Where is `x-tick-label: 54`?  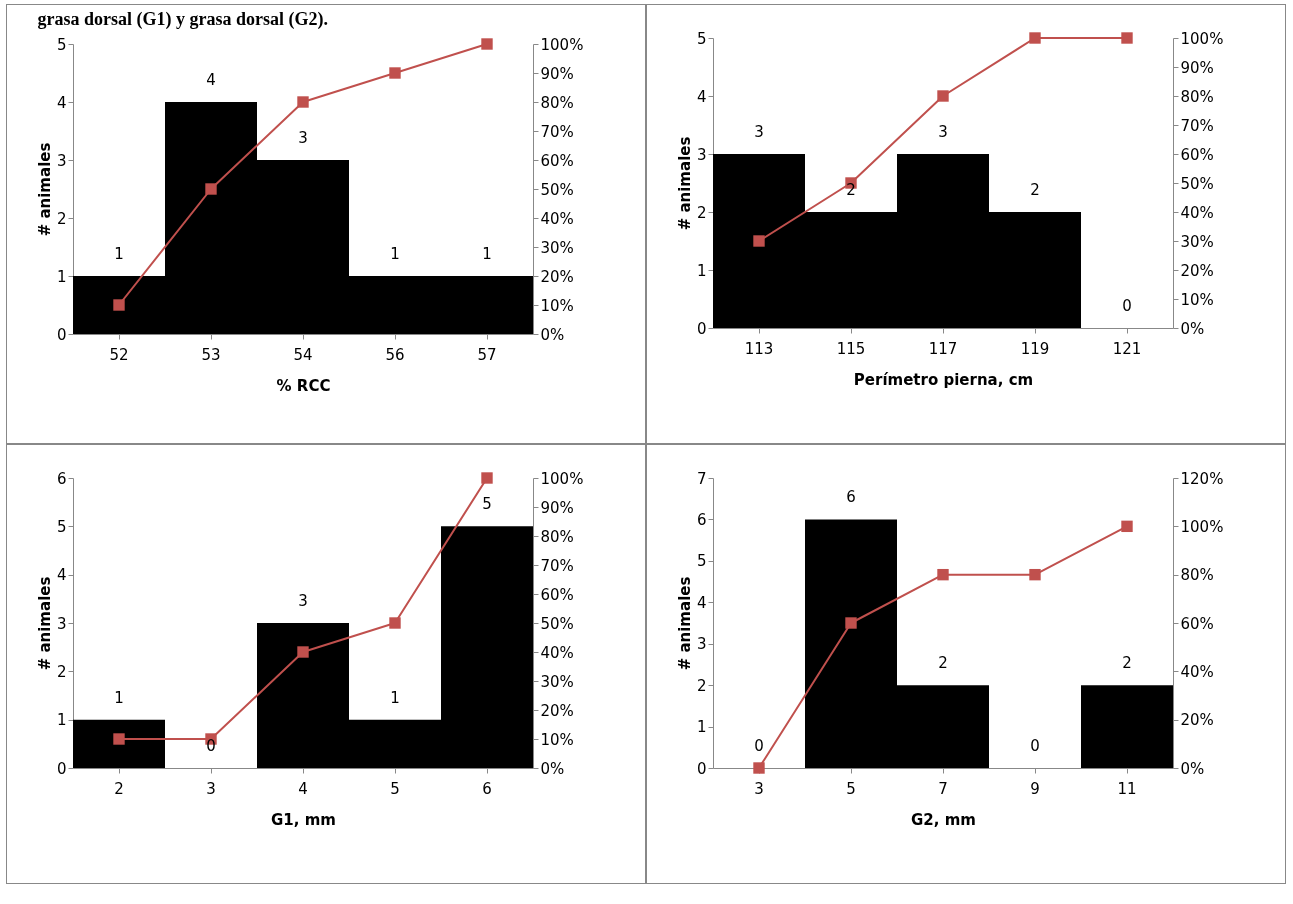 x-tick-label: 54 is located at coordinates (303, 354).